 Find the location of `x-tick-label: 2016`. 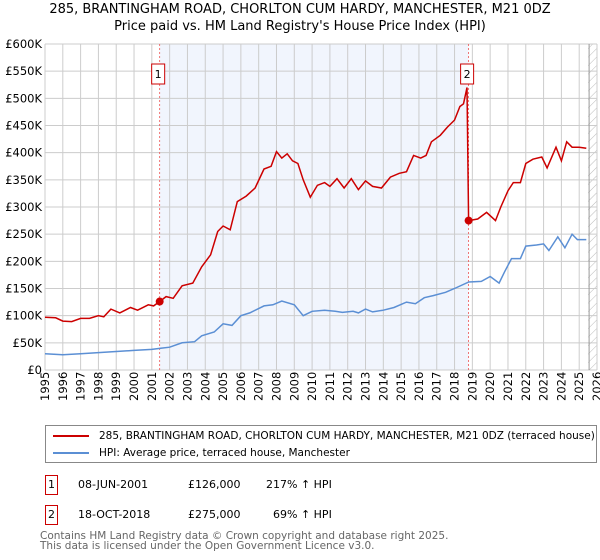

x-tick-label: 2016 is located at coordinates (419, 386).